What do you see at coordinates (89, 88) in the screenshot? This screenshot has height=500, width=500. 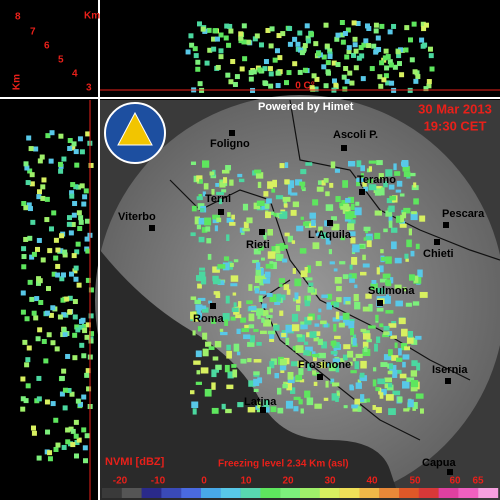 I see `height-tick: 3` at bounding box center [89, 88].